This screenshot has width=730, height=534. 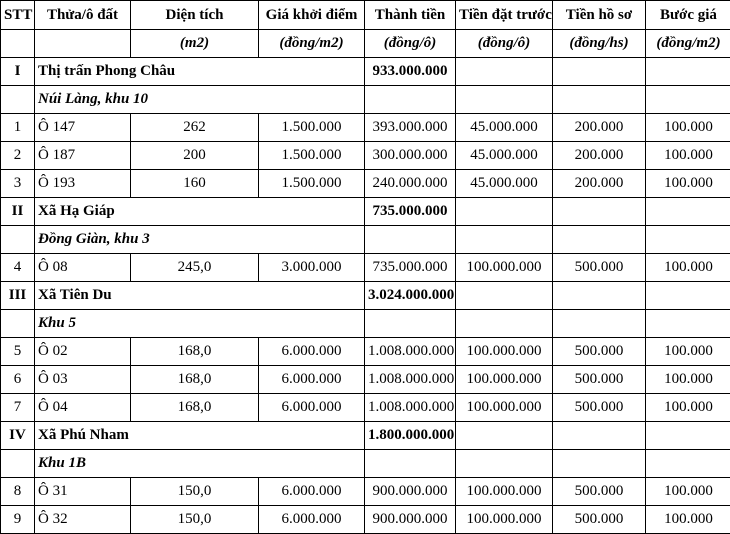 What do you see at coordinates (83, 128) in the screenshot?
I see `lot-cell: Ô 147` at bounding box center [83, 128].